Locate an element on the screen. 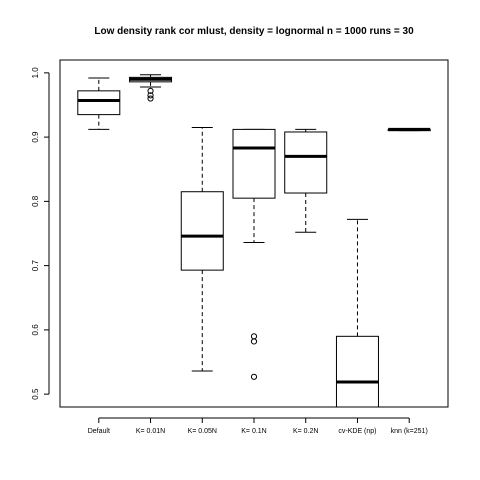 The height and width of the screenshot is (480, 480). x-tick-label: Default is located at coordinates (99, 431).